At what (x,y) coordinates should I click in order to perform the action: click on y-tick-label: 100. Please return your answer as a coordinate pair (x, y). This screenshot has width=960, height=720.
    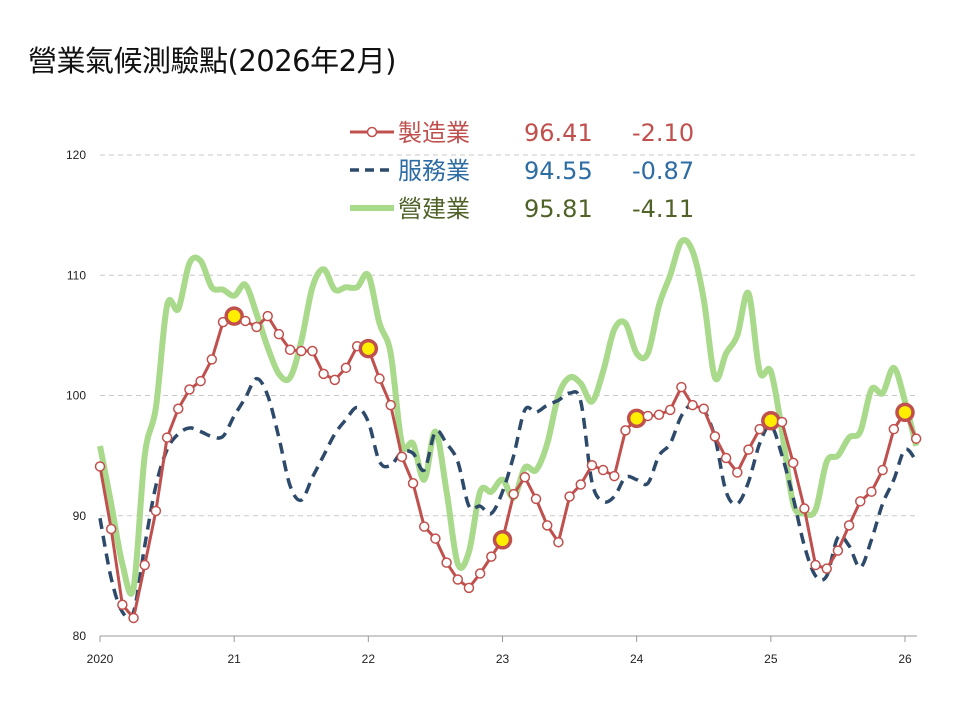
    Looking at the image, I should click on (76, 396).